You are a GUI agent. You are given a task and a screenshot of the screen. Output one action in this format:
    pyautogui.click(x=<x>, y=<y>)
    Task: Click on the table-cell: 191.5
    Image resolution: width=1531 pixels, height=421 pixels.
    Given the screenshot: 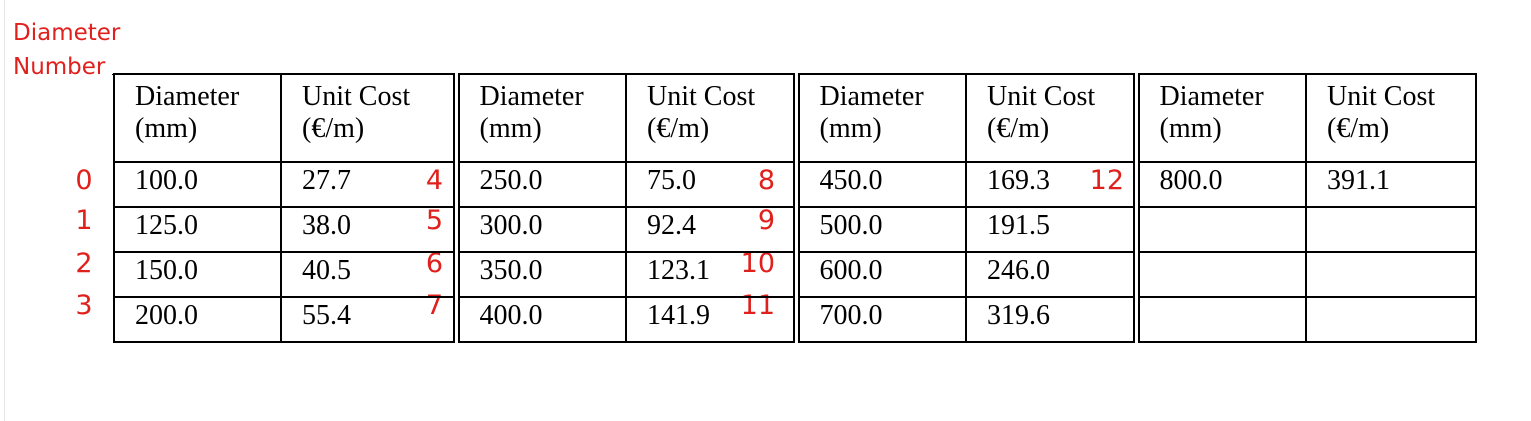 What is the action you would take?
    pyautogui.click(x=1051, y=229)
    